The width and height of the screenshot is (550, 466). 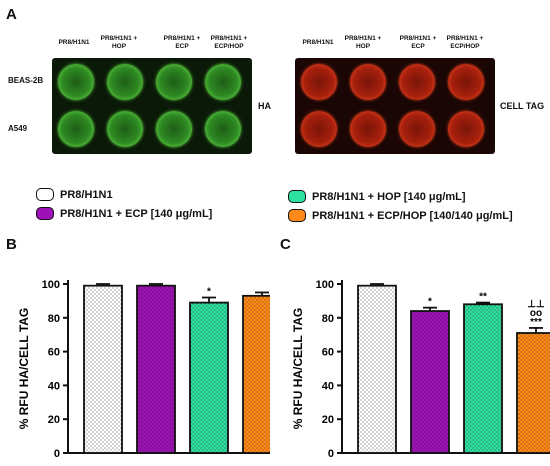 I want to click on panel-a-letter: A, so click(x=11, y=14).